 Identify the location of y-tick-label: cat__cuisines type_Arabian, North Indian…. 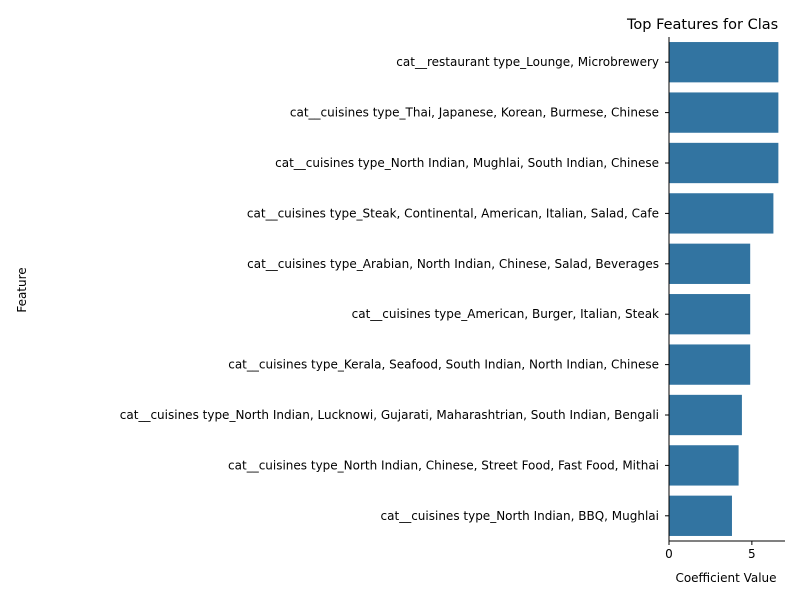
(453, 264).